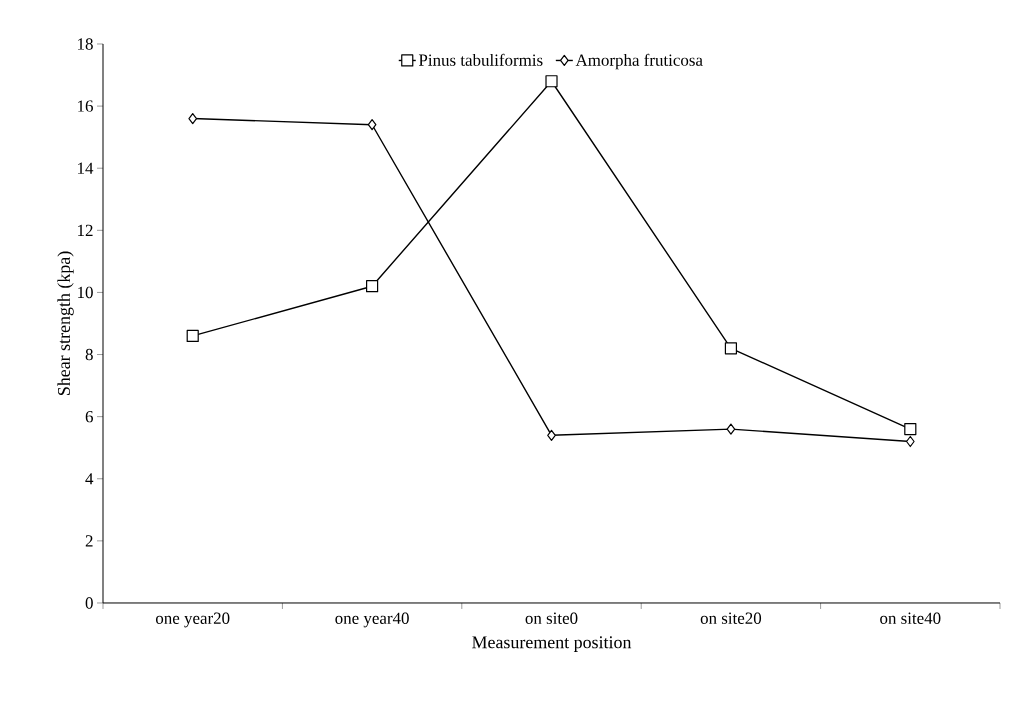 Image resolution: width=1033 pixels, height=713 pixels. Describe the element at coordinates (639, 61) in the screenshot. I see `legend-label: Amorpha fruticosa` at that location.